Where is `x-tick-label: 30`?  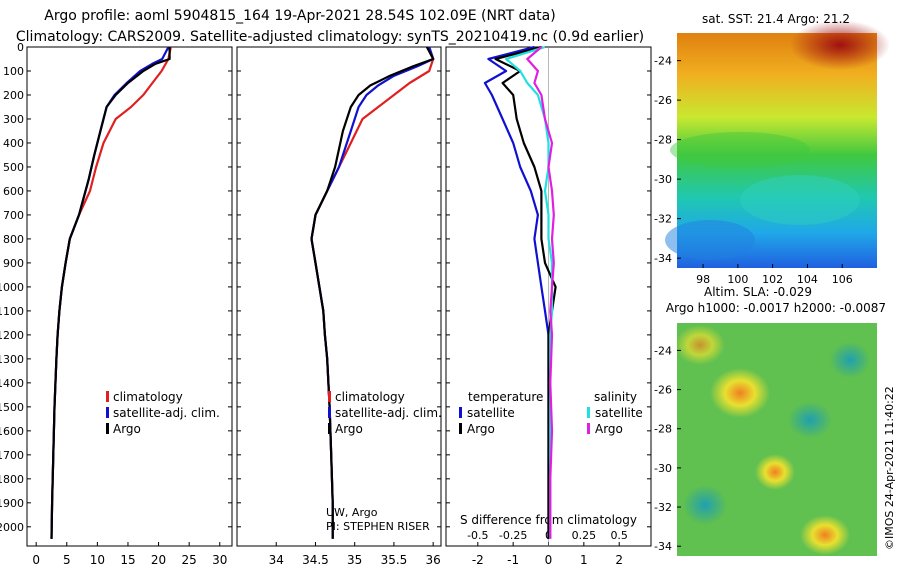
x-tick-label: 30 is located at coordinates (219, 560).